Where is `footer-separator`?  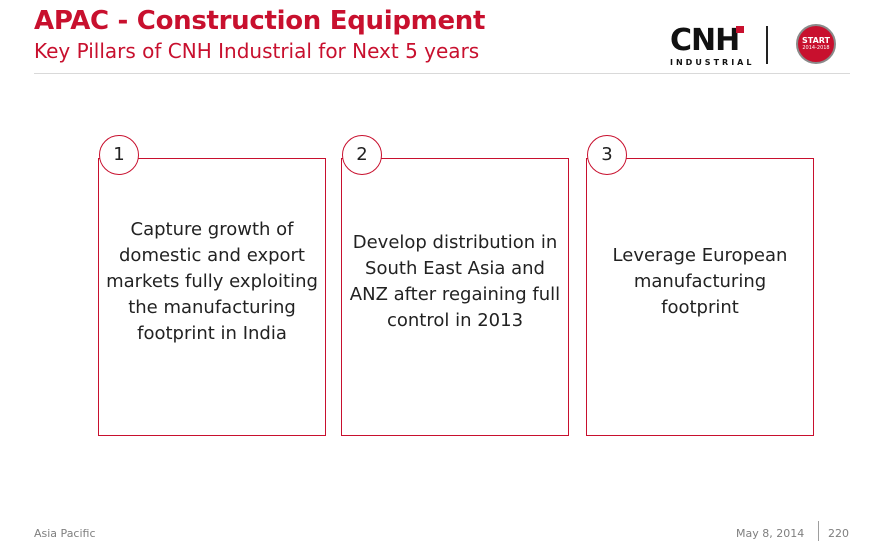
footer-separator is located at coordinates (818, 531).